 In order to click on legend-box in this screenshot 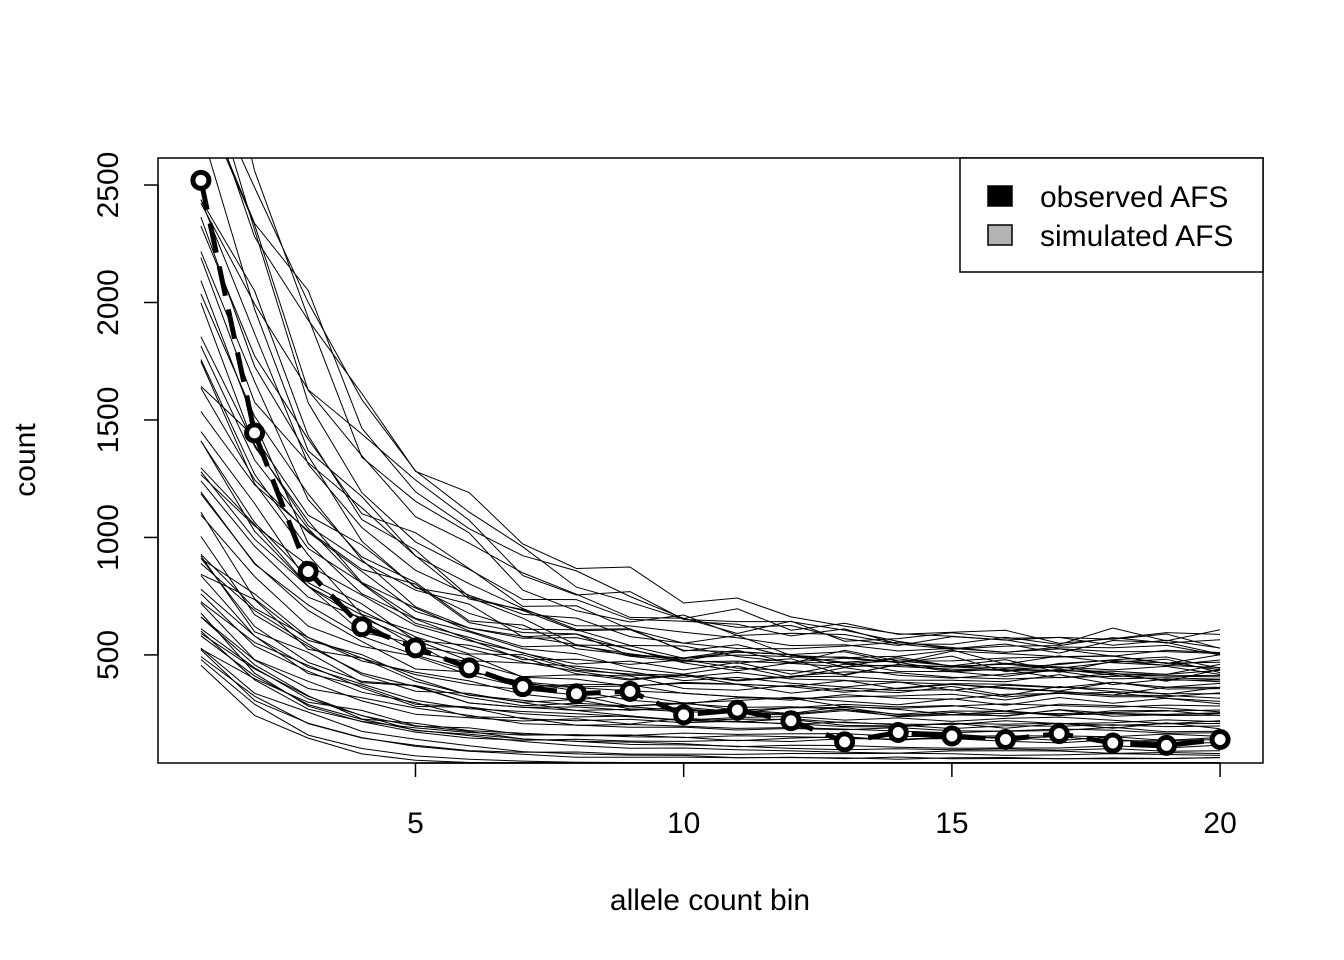, I will do `click(1111, 215)`.